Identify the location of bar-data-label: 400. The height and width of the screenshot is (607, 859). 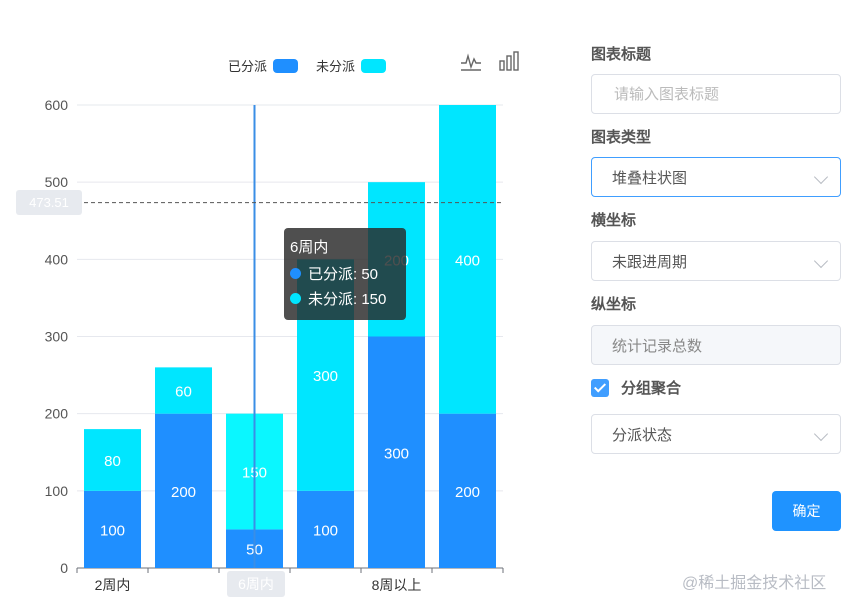
(467, 260).